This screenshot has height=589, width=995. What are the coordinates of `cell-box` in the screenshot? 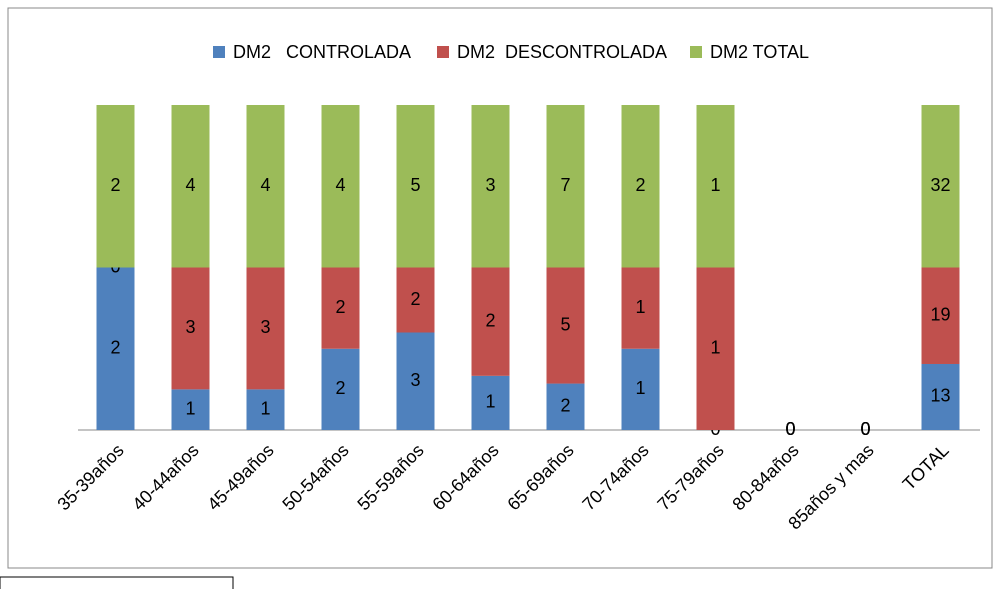 It's located at (117, 582).